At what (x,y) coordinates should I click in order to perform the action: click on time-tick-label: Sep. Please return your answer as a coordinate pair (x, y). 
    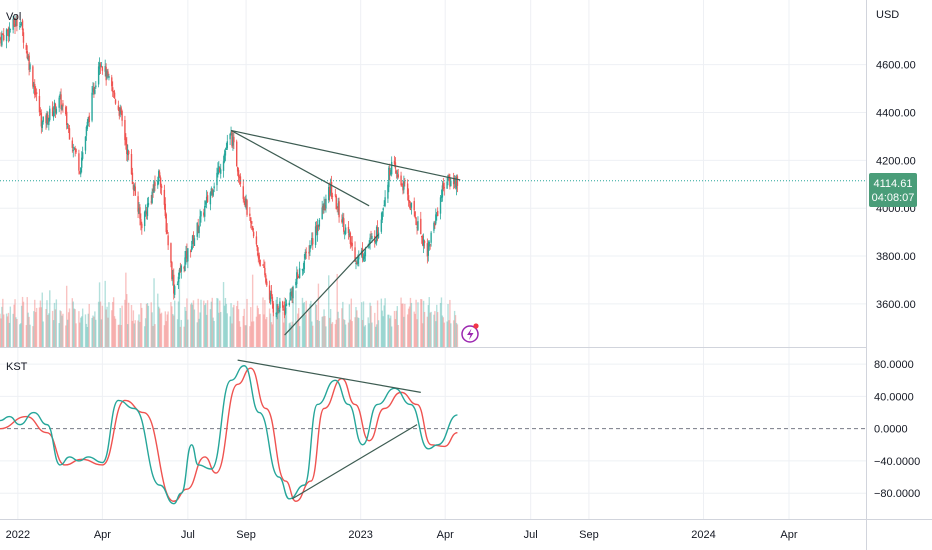
    Looking at the image, I should click on (589, 535).